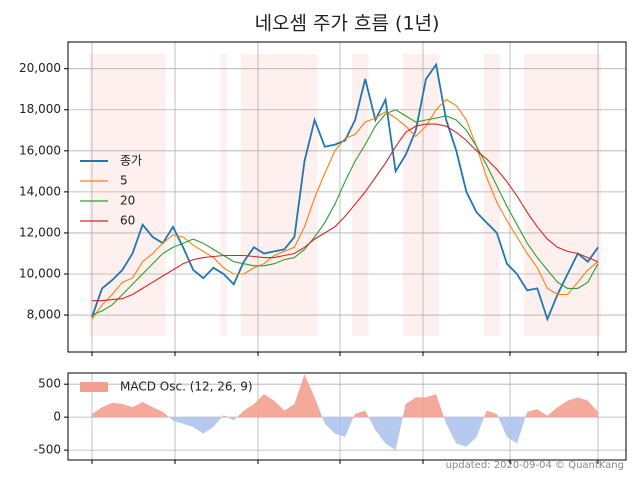 The height and width of the screenshot is (480, 640). Describe the element at coordinates (347, 434) in the screenshot. I see `oscillator-negative` at that location.